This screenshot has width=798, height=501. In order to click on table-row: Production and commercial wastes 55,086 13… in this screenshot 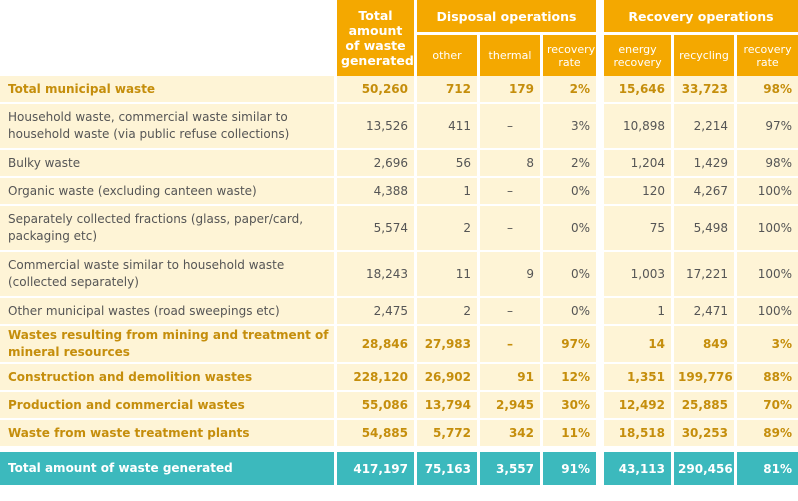, I will do `click(399, 406)`.